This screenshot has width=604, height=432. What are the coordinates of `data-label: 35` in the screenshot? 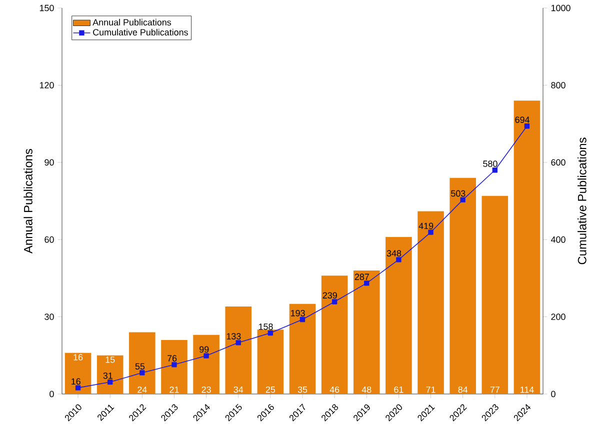 It's located at (303, 389).